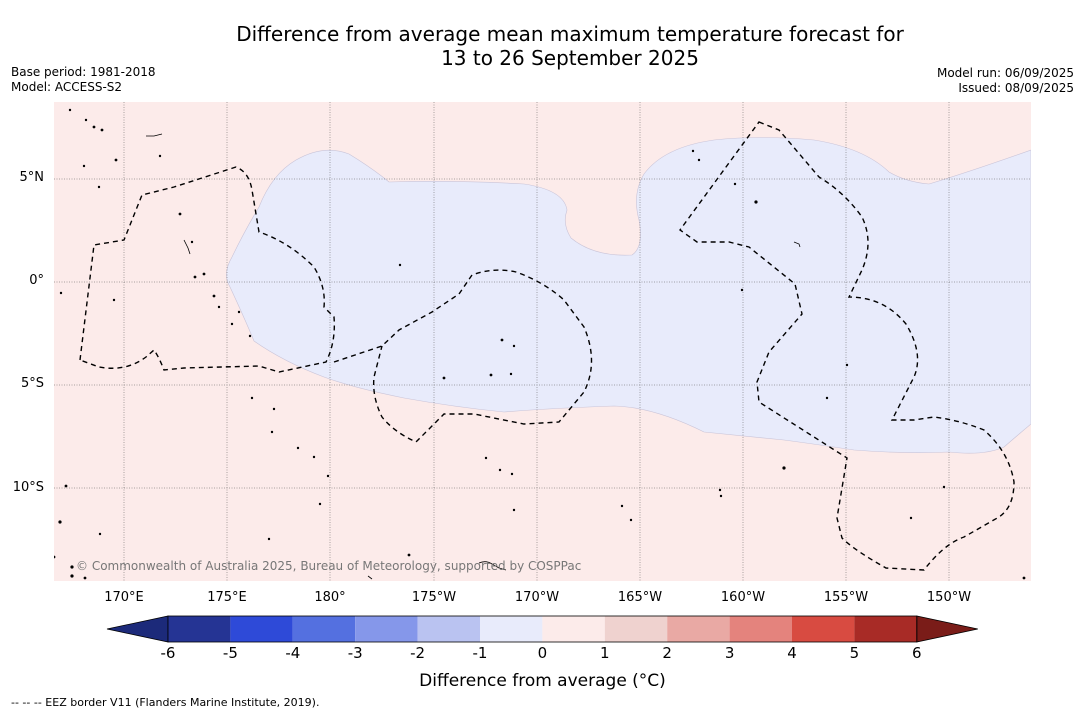  Describe the element at coordinates (28, 487) in the screenshot. I see `lat-label-10s: 10°S` at that location.